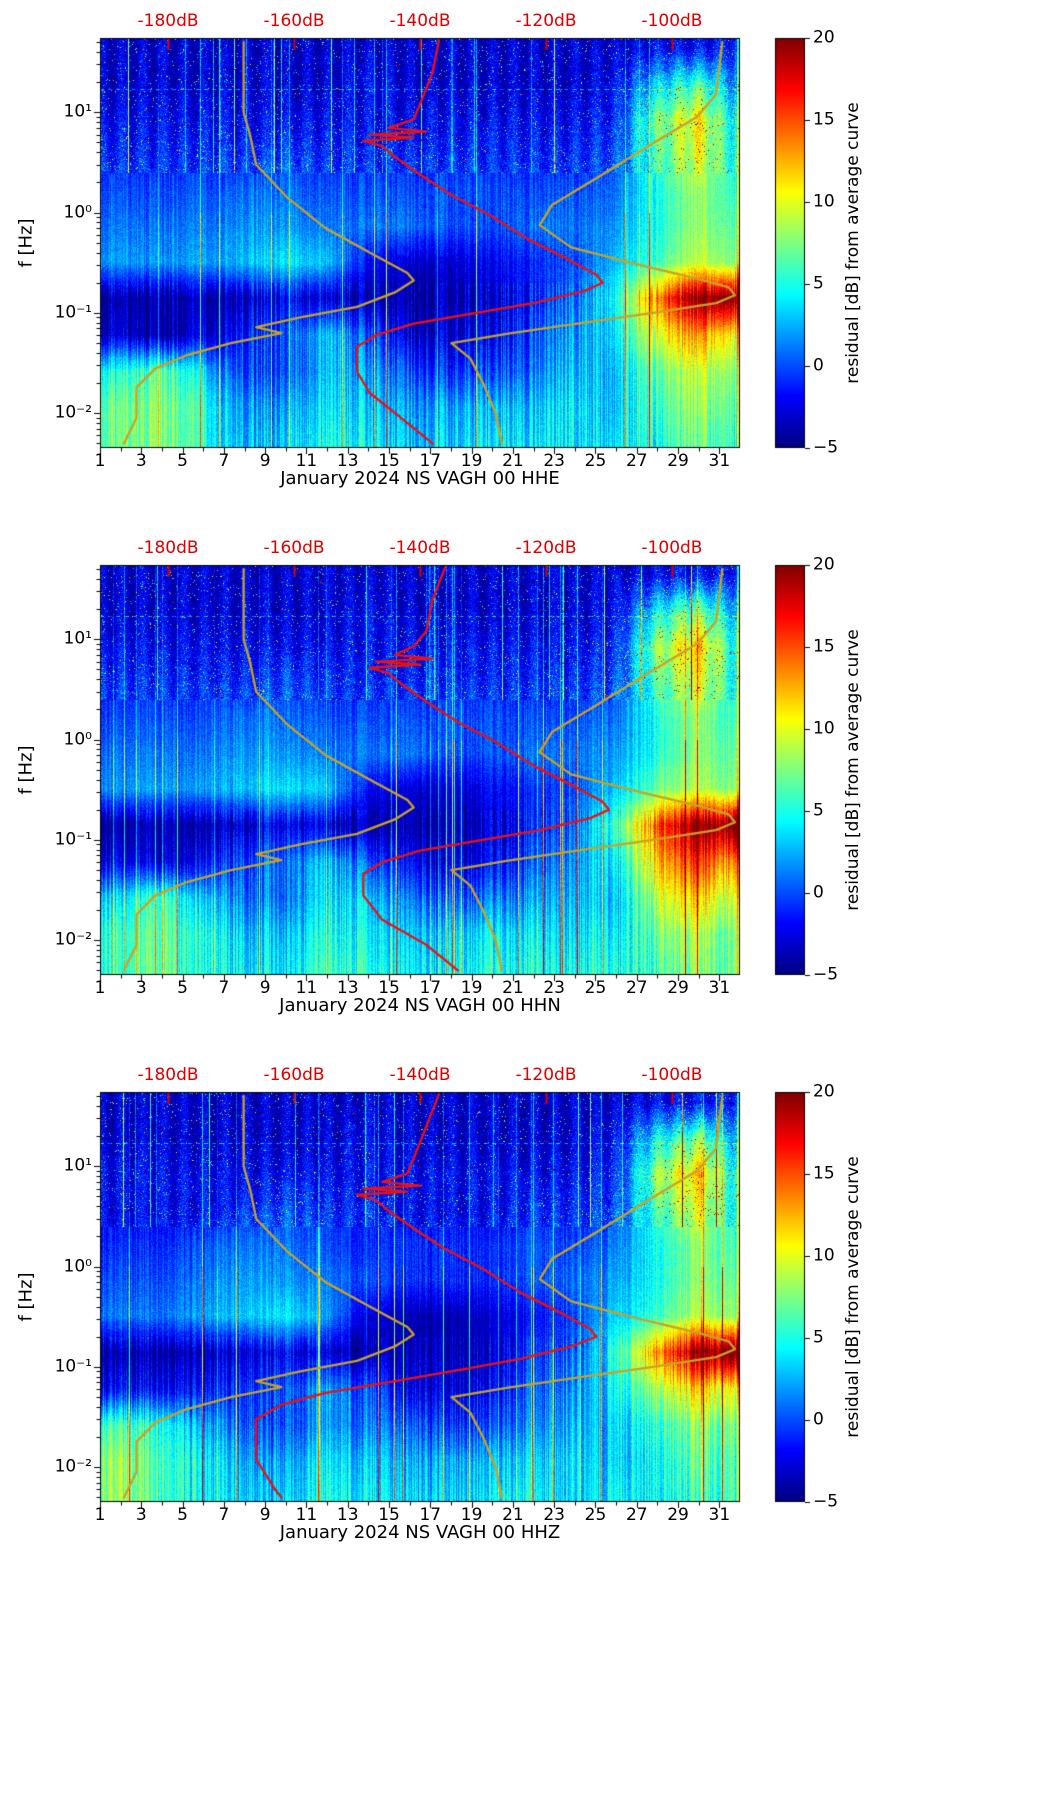 This screenshot has height=1806, width=1052. I want to click on x-axis-title: January 2024 NS VAGH 00 HHE, so click(420, 478).